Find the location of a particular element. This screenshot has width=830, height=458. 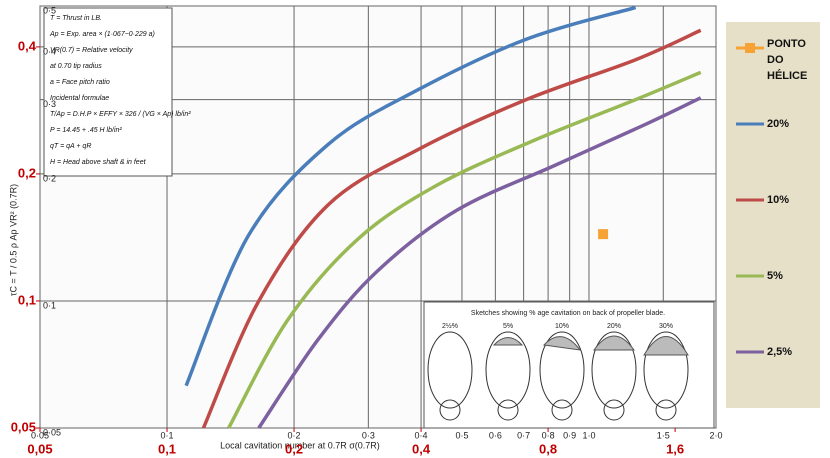

legend-label: 5% is located at coordinates (775, 276).